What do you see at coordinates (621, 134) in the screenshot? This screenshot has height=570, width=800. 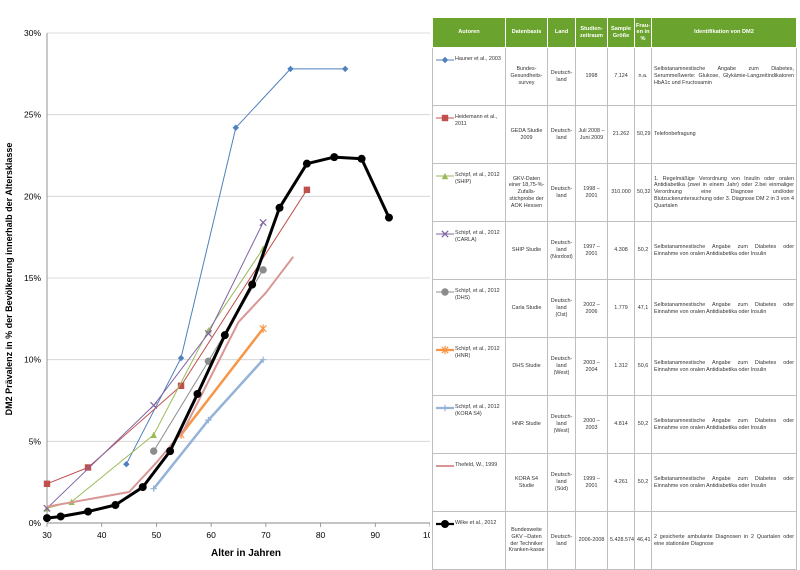 I see `cell-sample-size: 21.262` at bounding box center [621, 134].